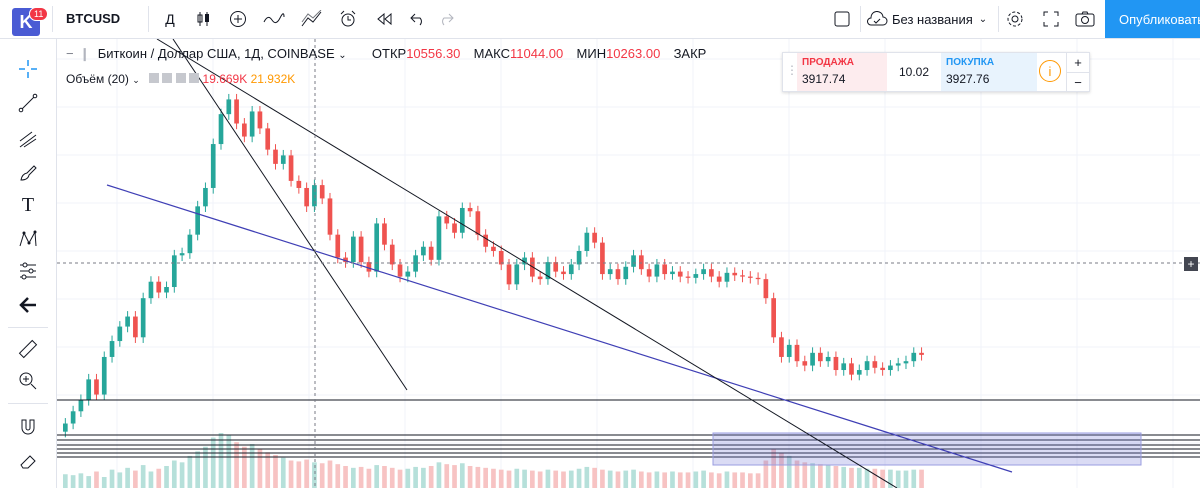 The height and width of the screenshot is (488, 1200). I want to click on layout-name: Без названия, so click(932, 19).